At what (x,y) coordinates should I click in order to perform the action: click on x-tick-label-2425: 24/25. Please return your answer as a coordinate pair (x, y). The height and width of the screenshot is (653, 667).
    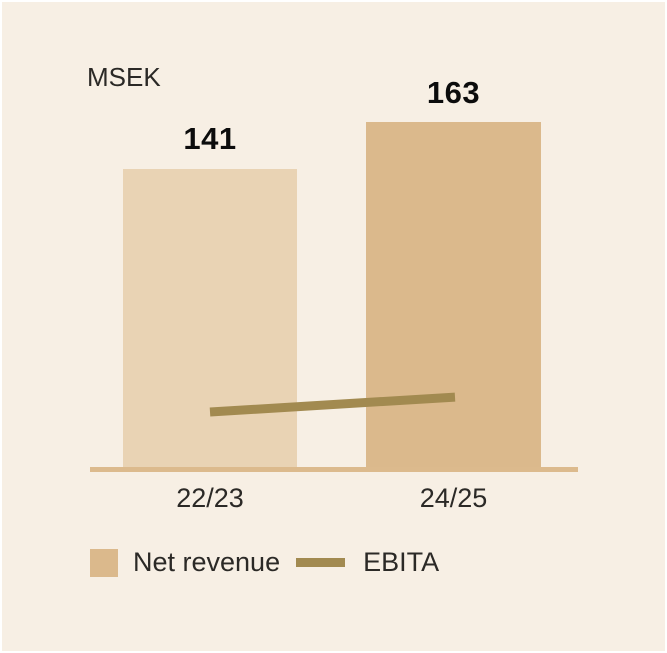
    Looking at the image, I should click on (453, 498).